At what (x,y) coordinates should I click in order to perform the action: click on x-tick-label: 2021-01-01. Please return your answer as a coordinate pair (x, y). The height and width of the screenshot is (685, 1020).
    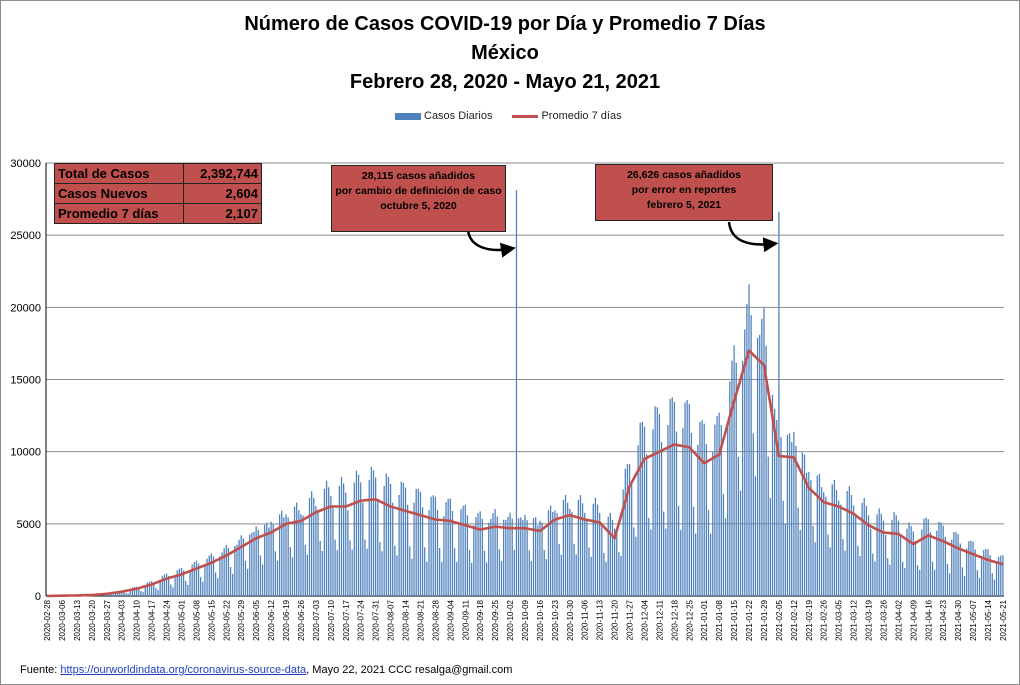
    Looking at the image, I should click on (704, 619).